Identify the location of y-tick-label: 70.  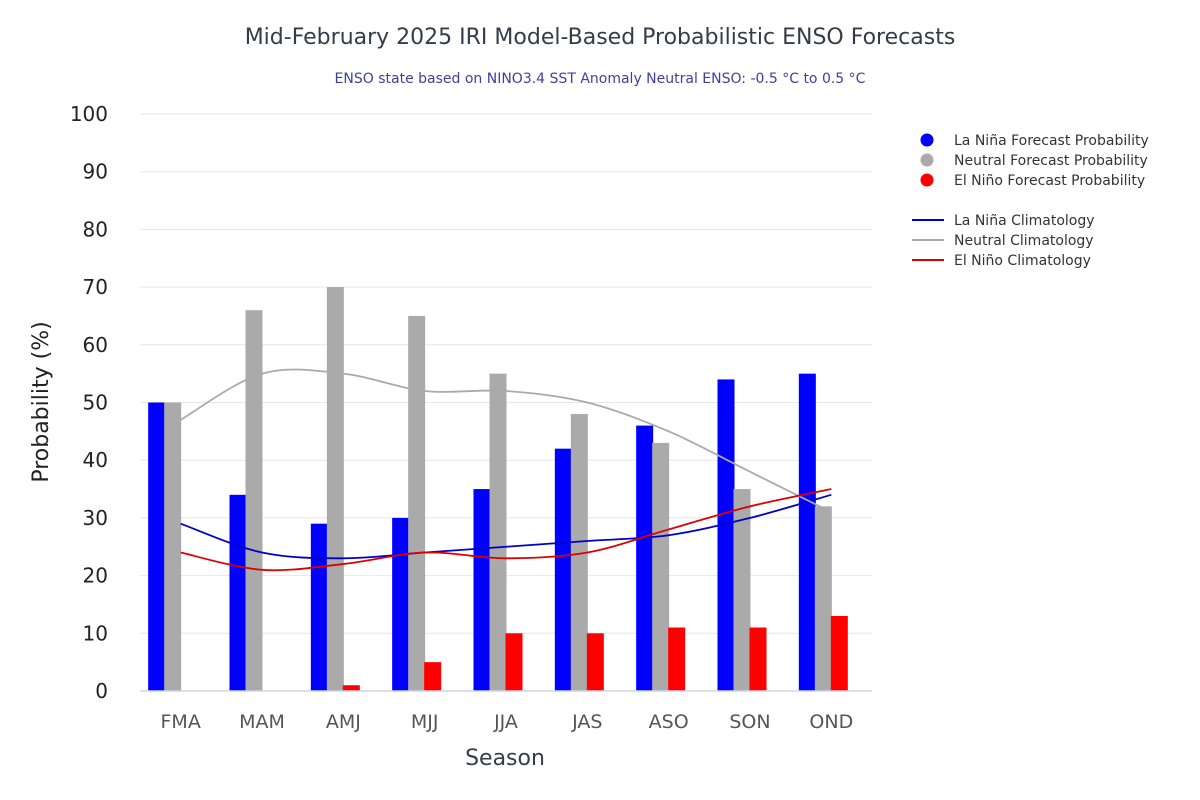
(95, 287).